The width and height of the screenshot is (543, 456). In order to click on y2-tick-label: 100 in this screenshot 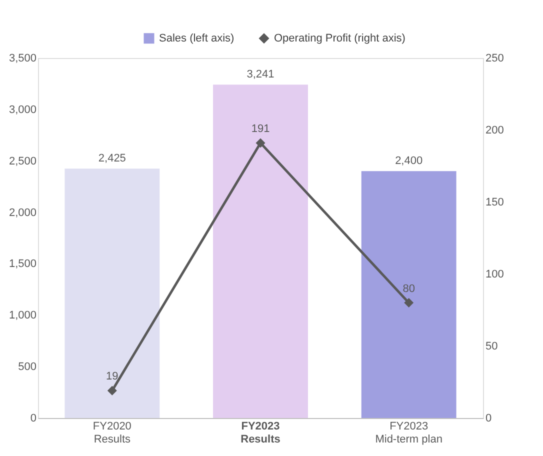, I will do `click(495, 274)`.